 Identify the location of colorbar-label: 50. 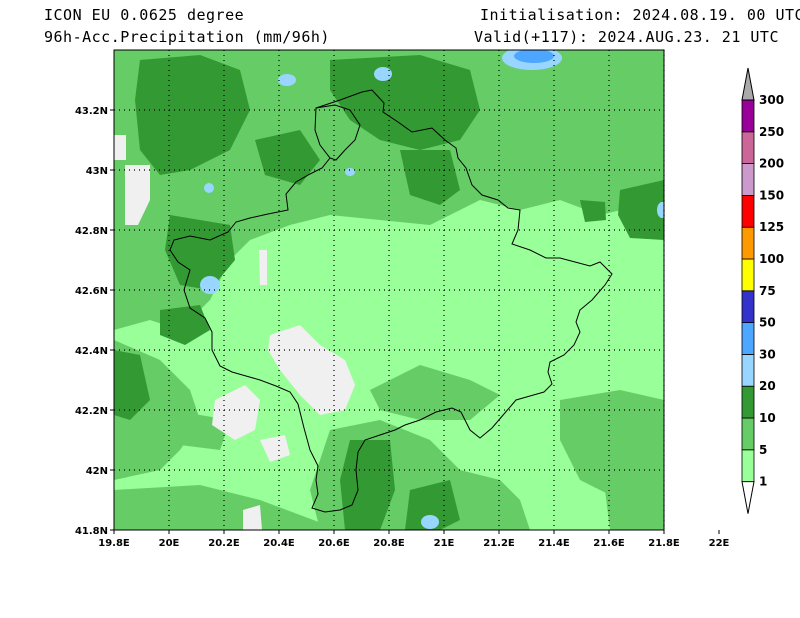
(767, 323).